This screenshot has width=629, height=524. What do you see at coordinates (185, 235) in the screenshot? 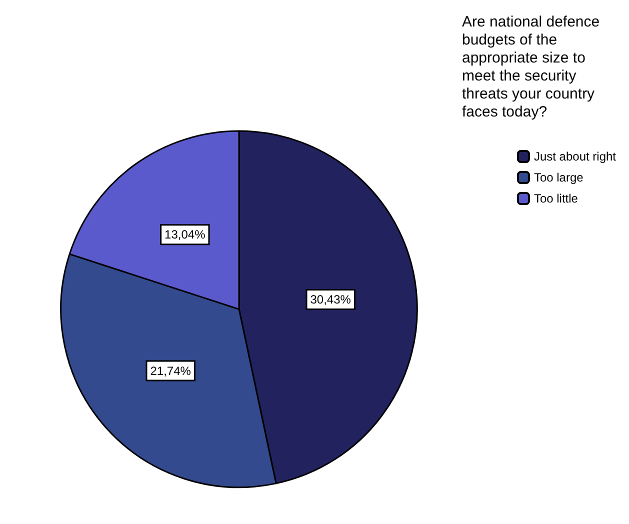
I see `data-label: 13,04%` at bounding box center [185, 235].